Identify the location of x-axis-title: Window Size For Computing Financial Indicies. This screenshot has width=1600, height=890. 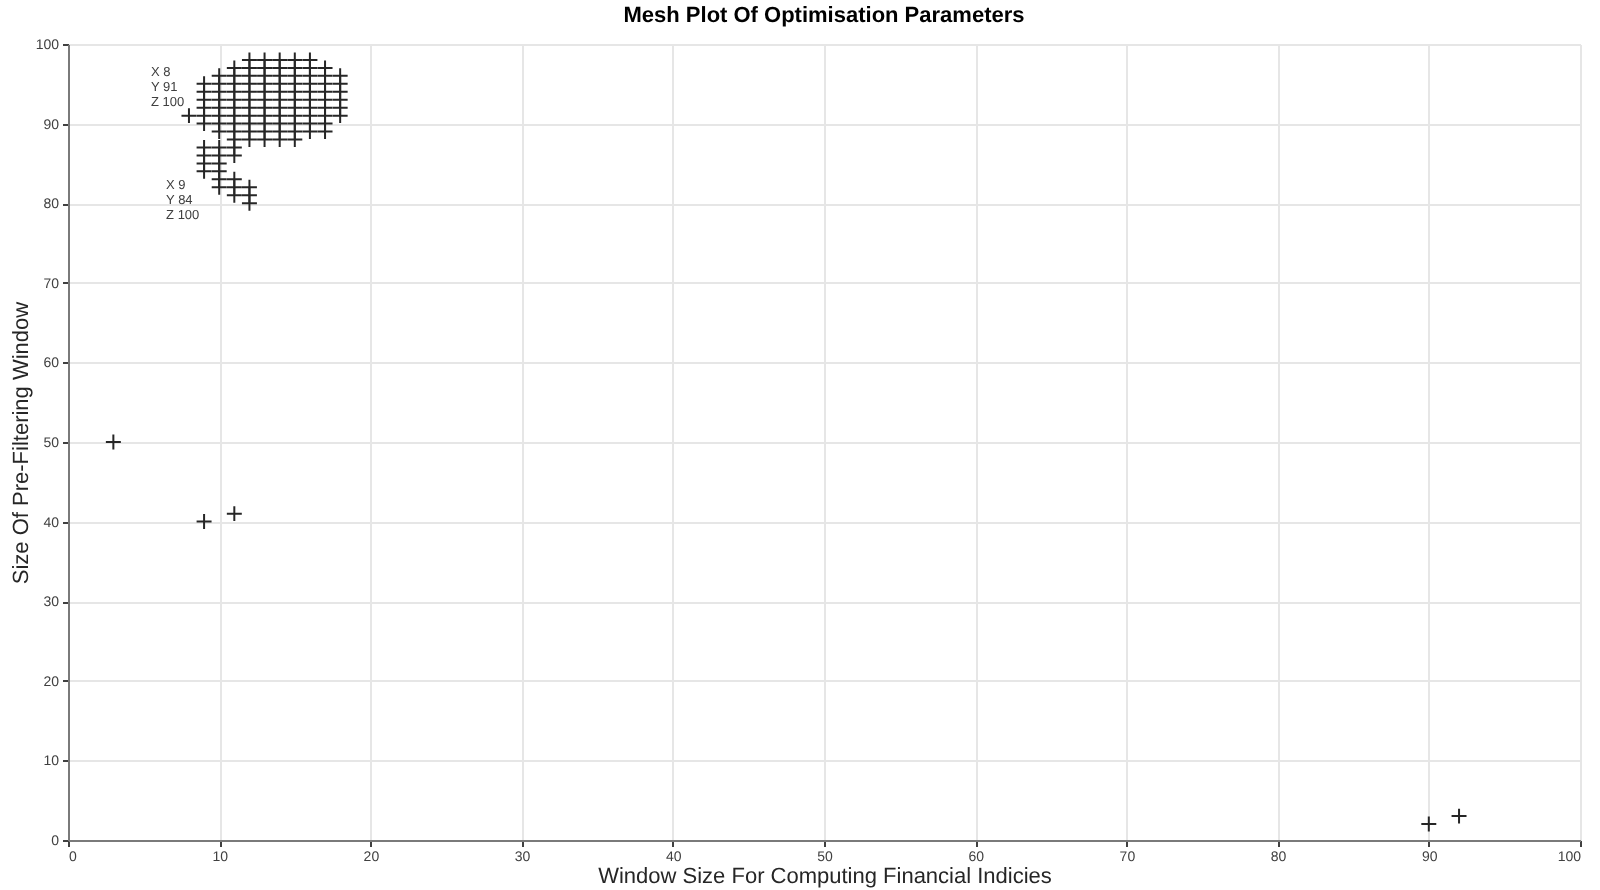
(825, 877).